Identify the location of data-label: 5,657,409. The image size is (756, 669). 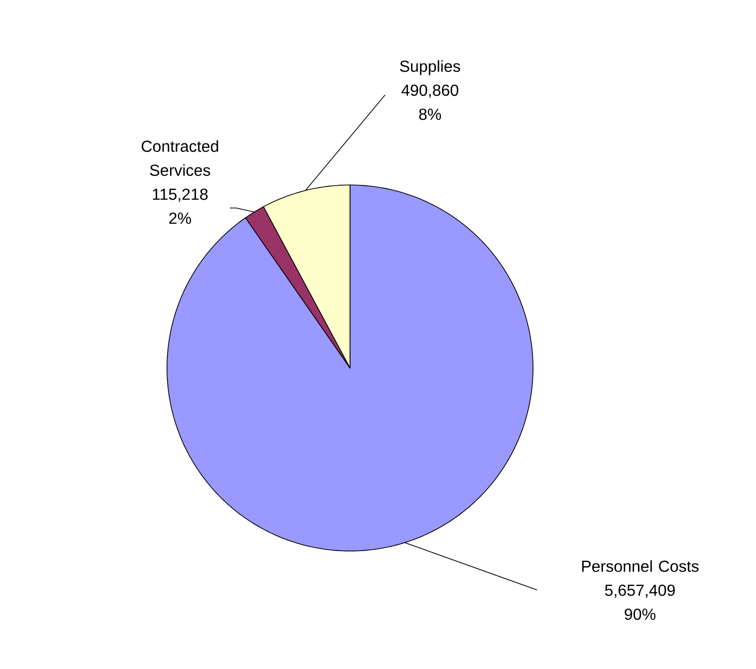
(640, 591).